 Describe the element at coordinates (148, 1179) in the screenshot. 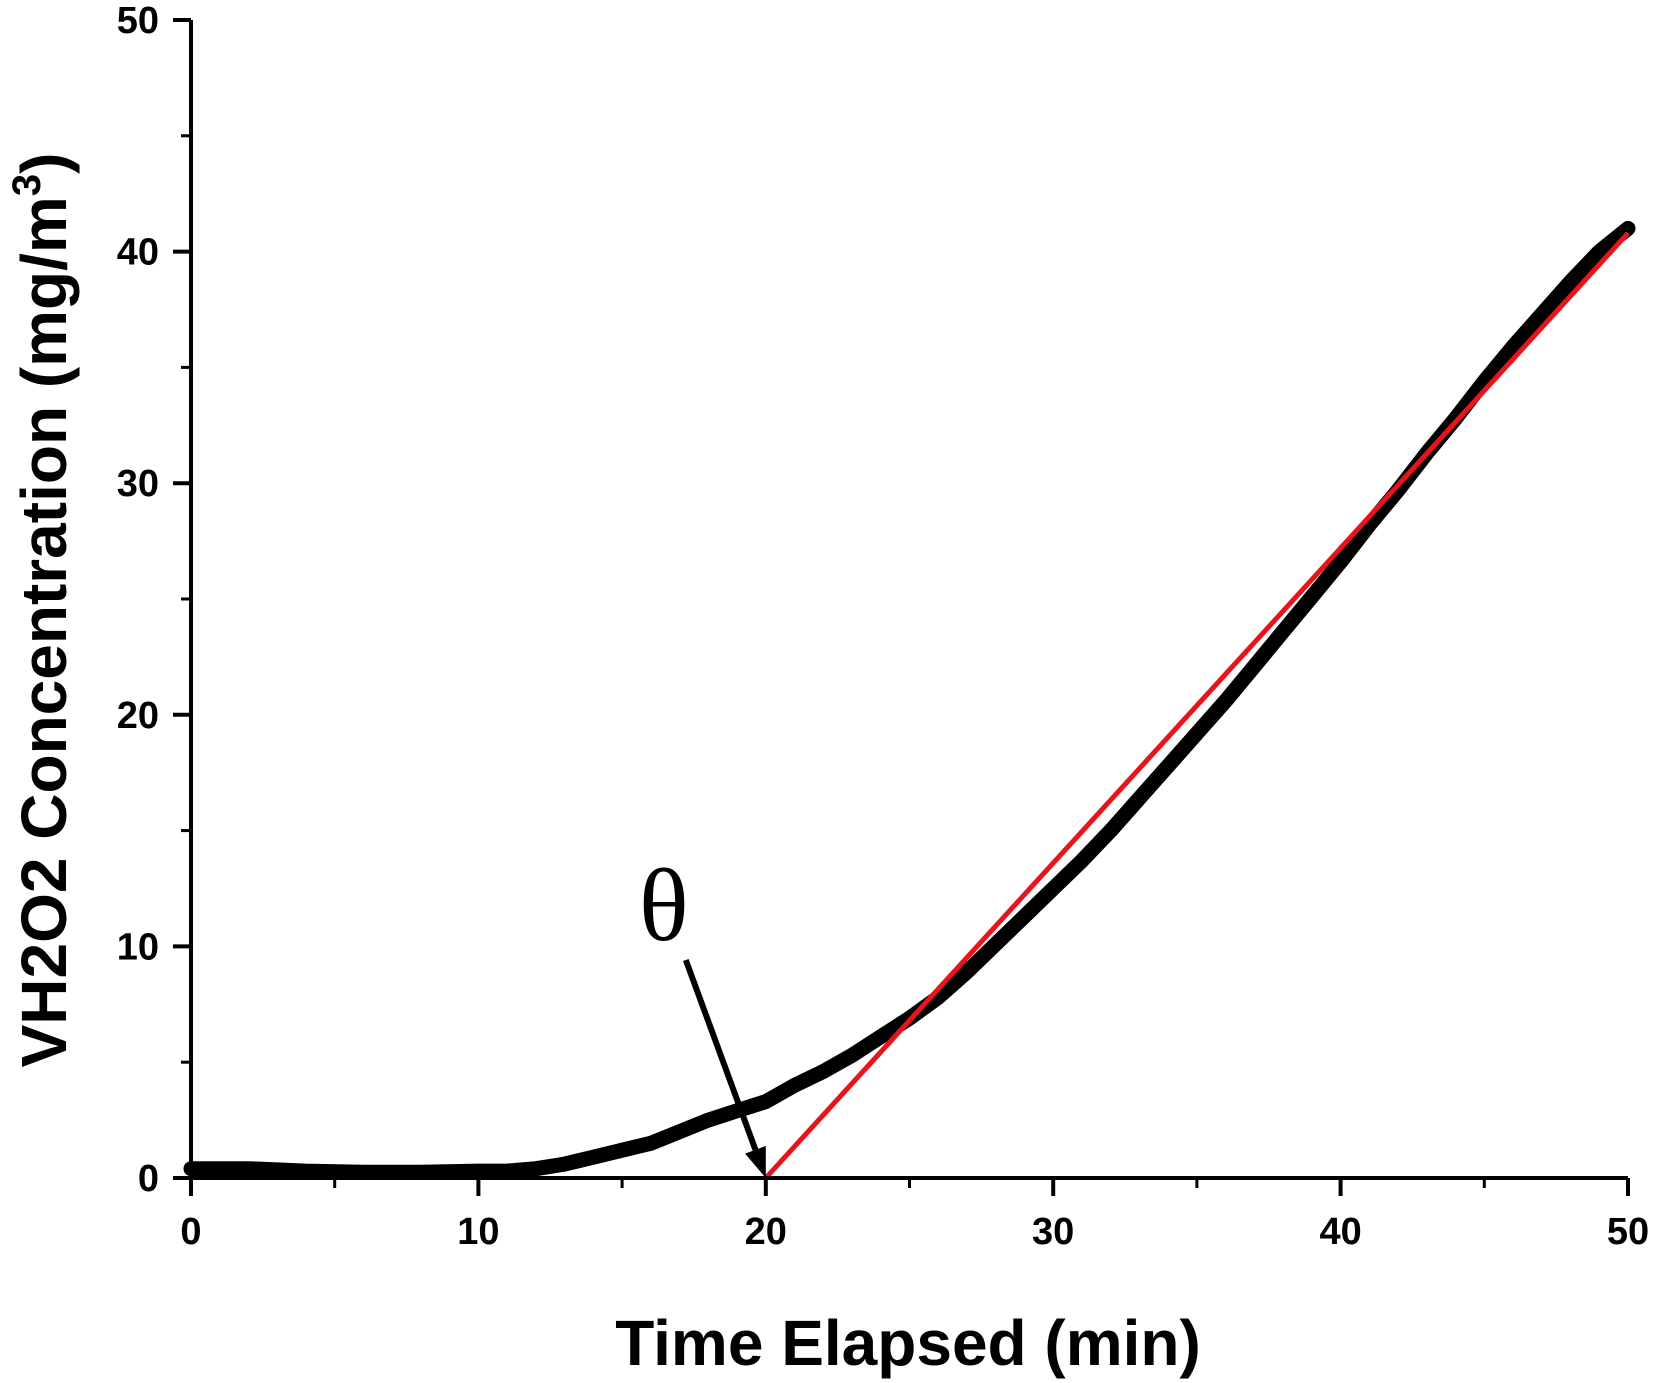

I see `y-tick-label: 0` at that location.